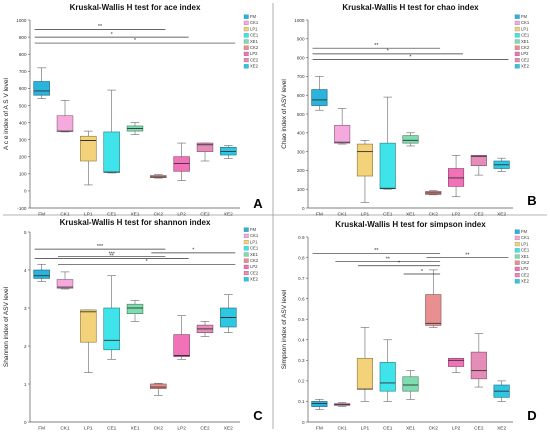 The width and height of the screenshot is (550, 432). Describe the element at coordinates (254, 241) in the screenshot. I see `legend-label-lp1: LP1` at that location.